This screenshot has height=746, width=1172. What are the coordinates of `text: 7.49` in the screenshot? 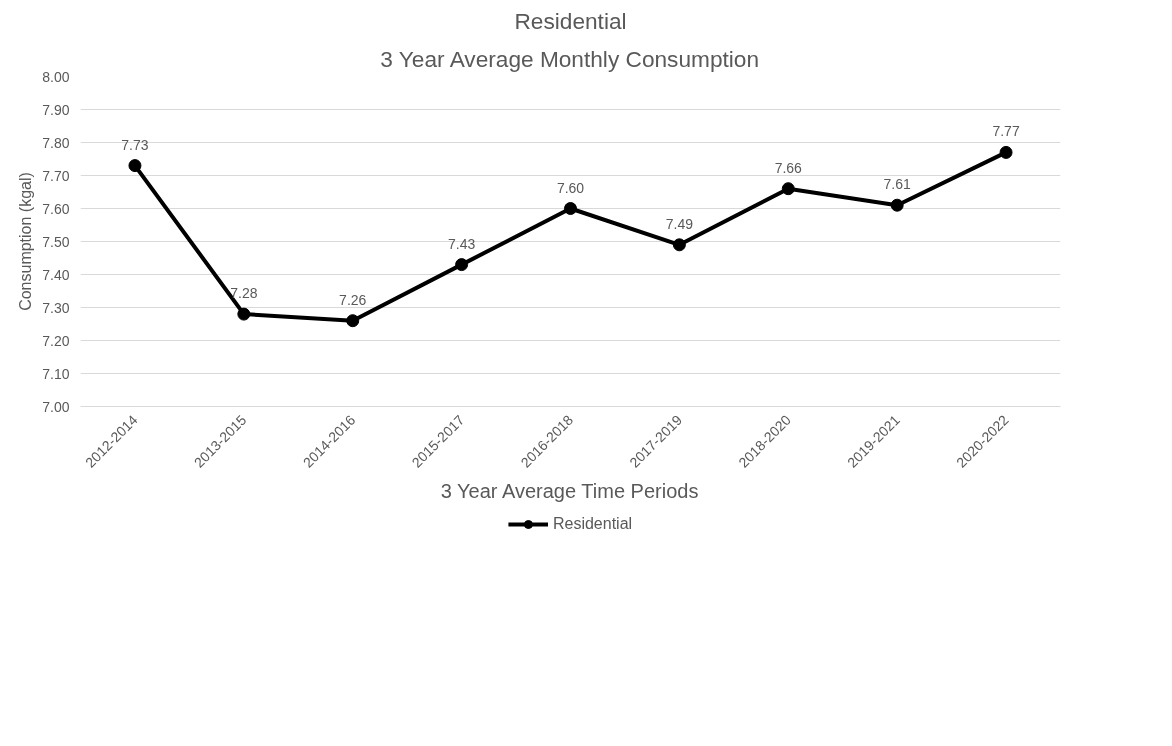 It's located at (679, 223).